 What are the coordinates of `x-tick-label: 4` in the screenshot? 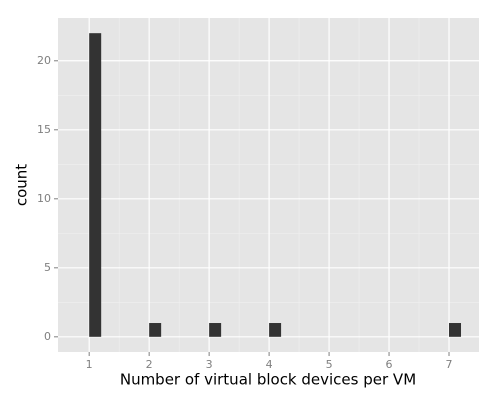 It's located at (269, 364).